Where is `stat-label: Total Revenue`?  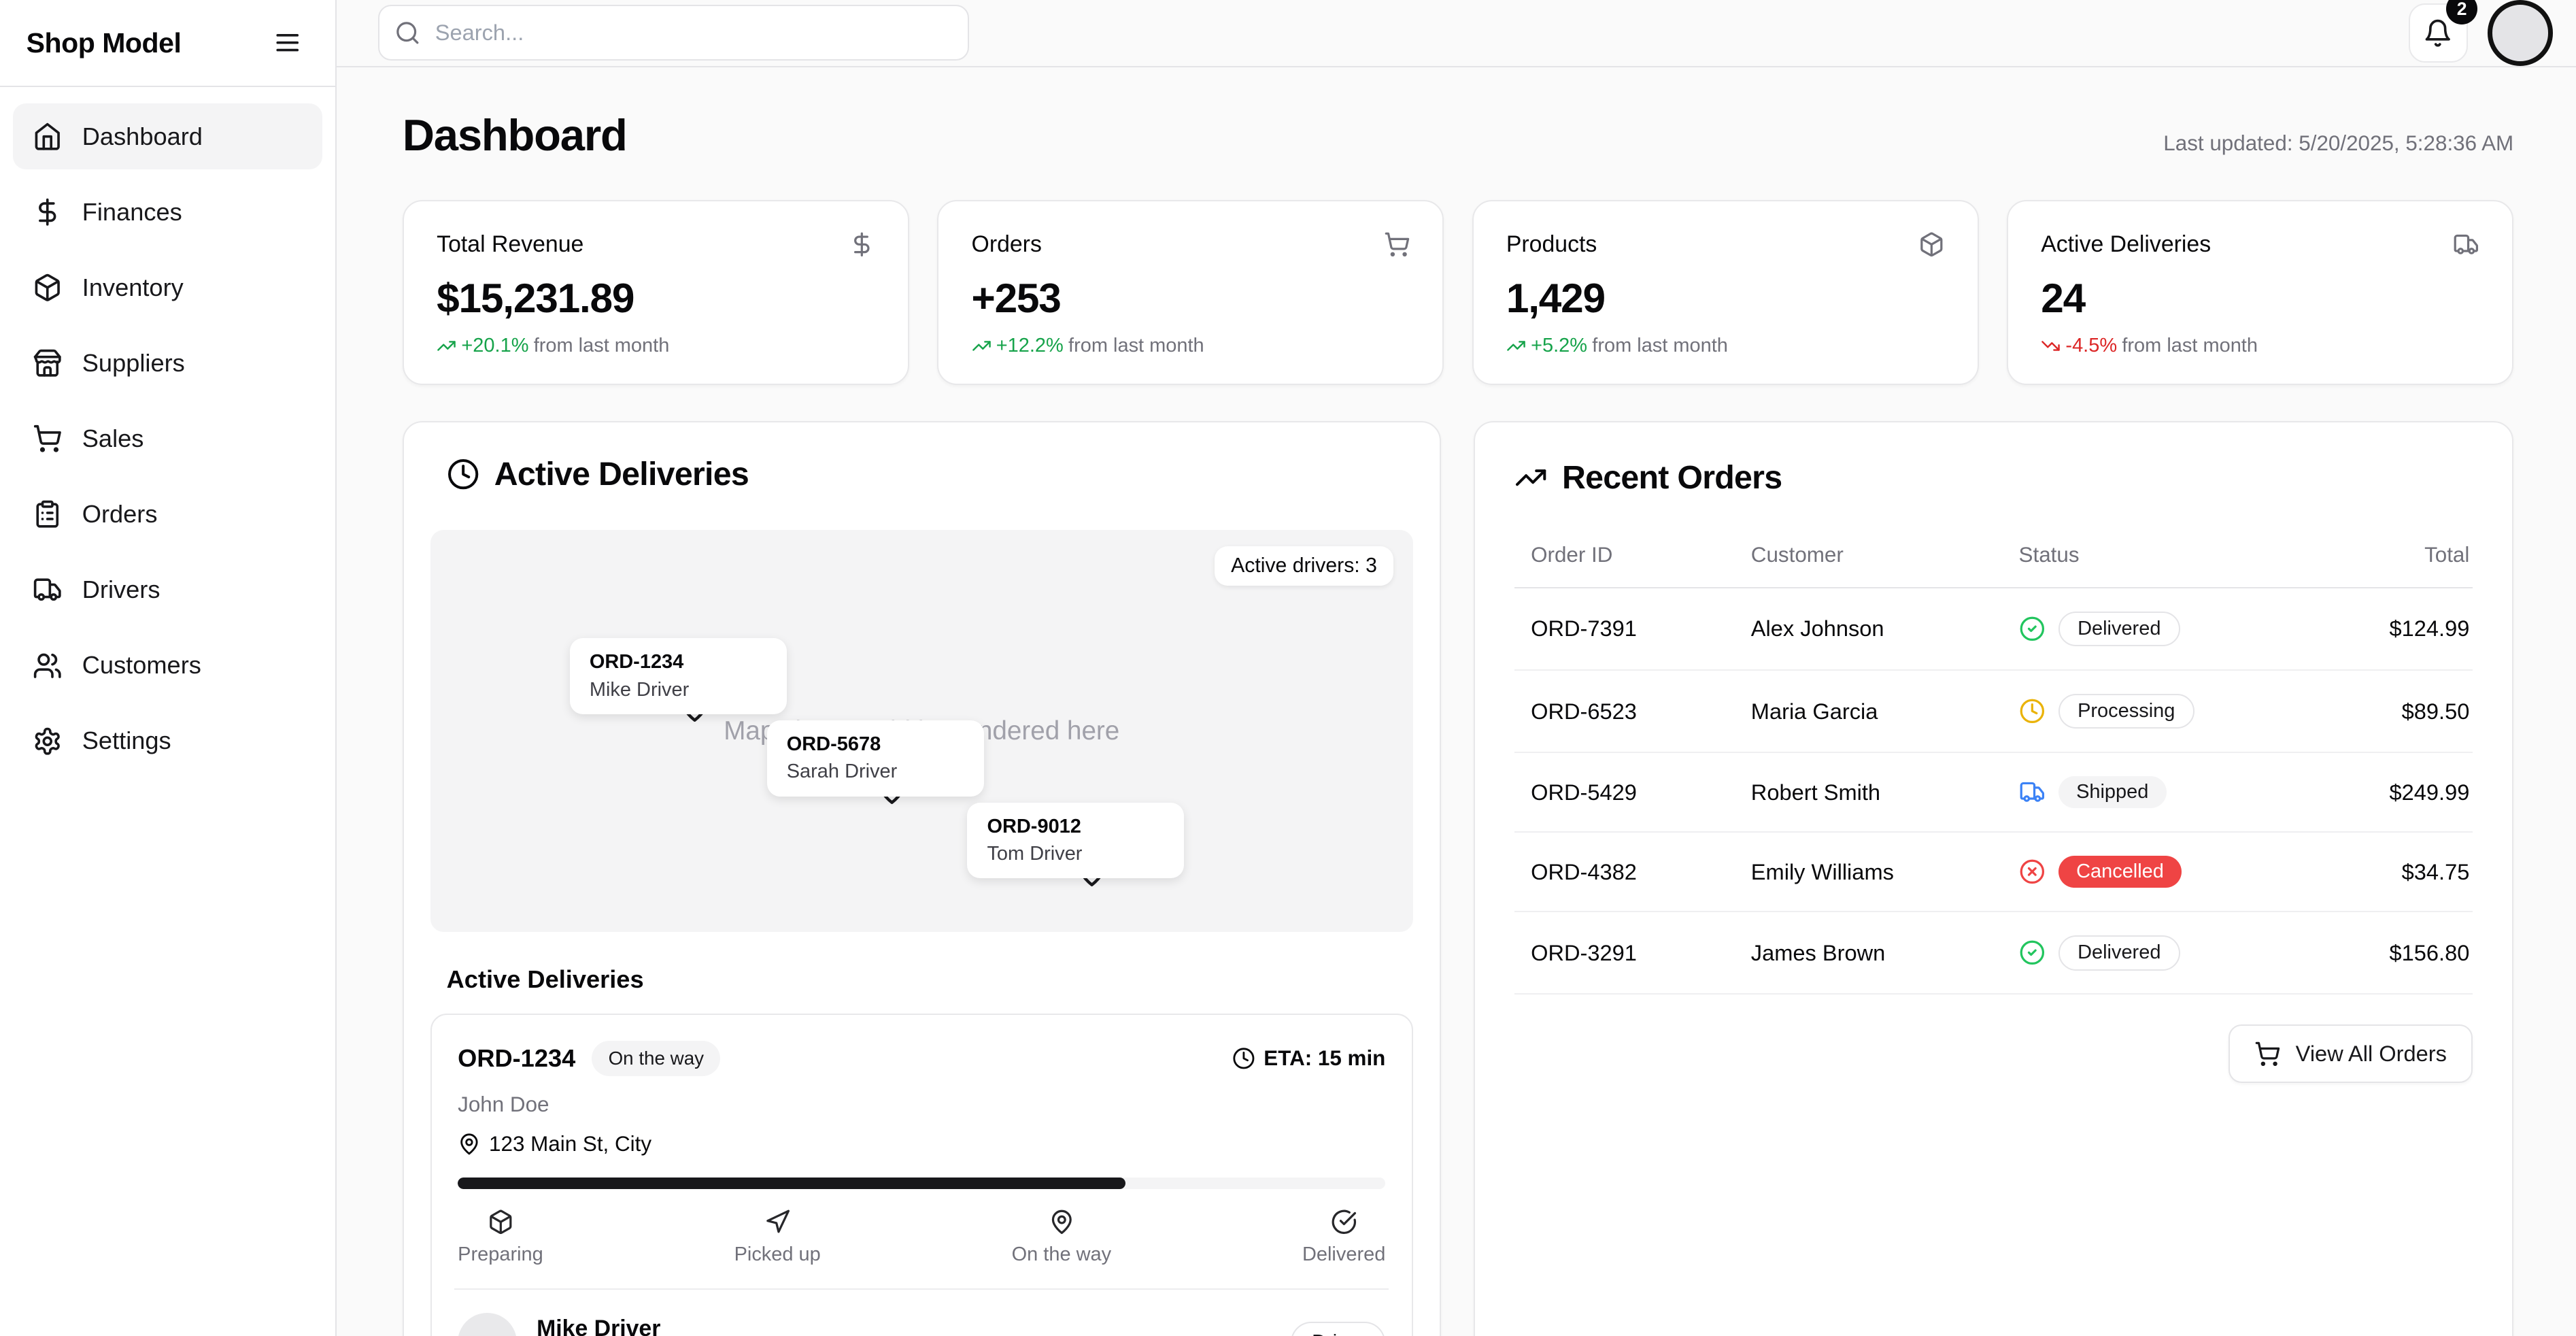
stat-label: Total Revenue is located at coordinates (510, 244).